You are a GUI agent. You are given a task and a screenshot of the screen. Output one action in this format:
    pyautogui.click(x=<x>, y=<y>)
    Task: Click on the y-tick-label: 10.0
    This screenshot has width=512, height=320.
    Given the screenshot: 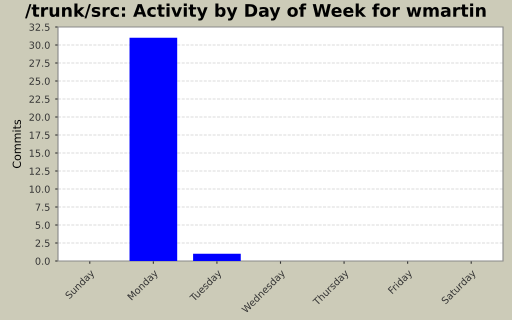 What is the action you would take?
    pyautogui.click(x=40, y=189)
    